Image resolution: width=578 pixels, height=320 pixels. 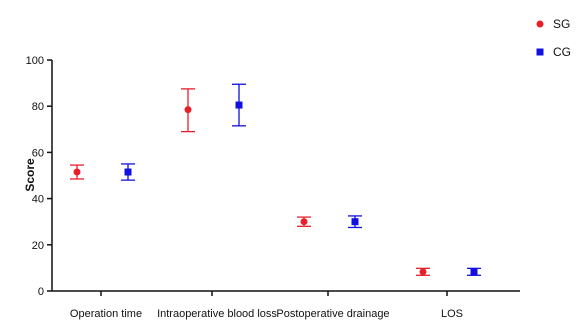 I want to click on legend-label: CG, so click(x=562, y=52).